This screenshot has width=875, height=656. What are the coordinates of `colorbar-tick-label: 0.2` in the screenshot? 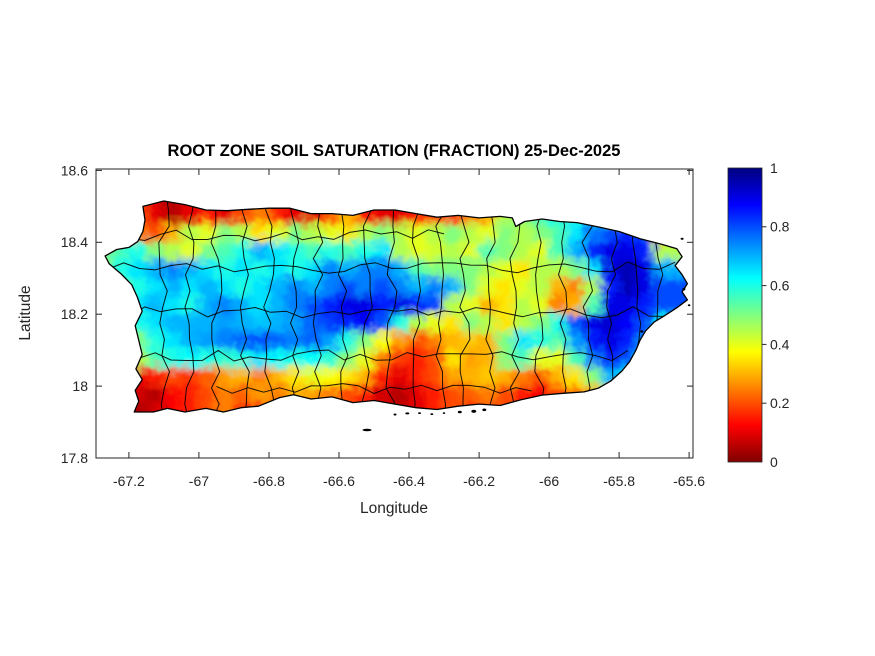 It's located at (780, 403).